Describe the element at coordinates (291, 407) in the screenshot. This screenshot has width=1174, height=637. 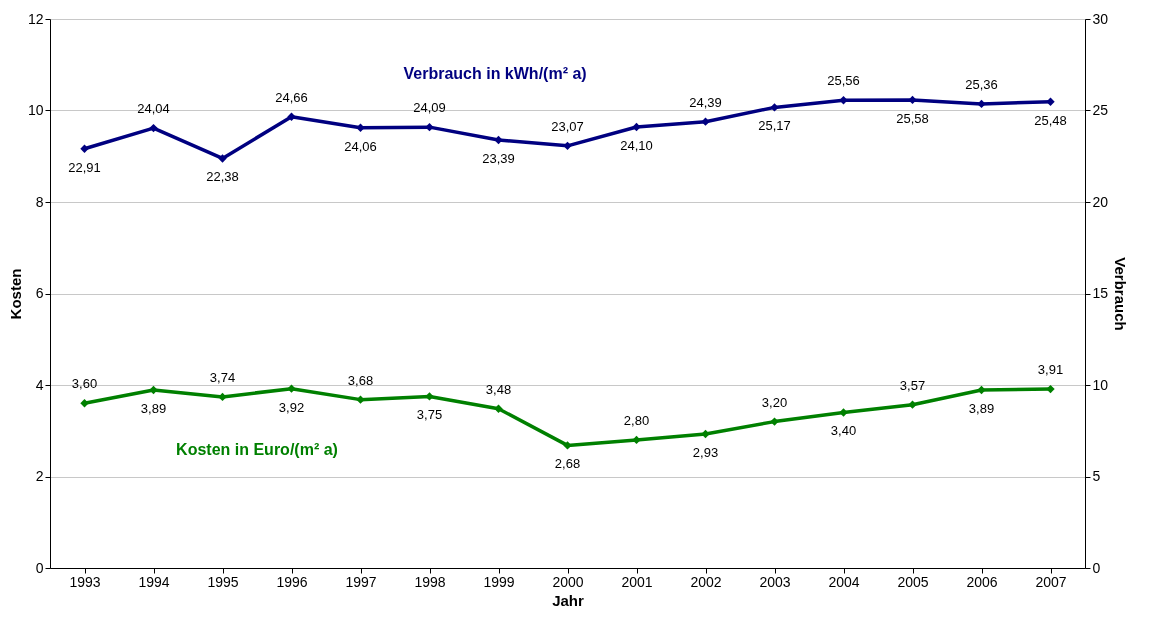
I see `data-label: 3,92` at that location.